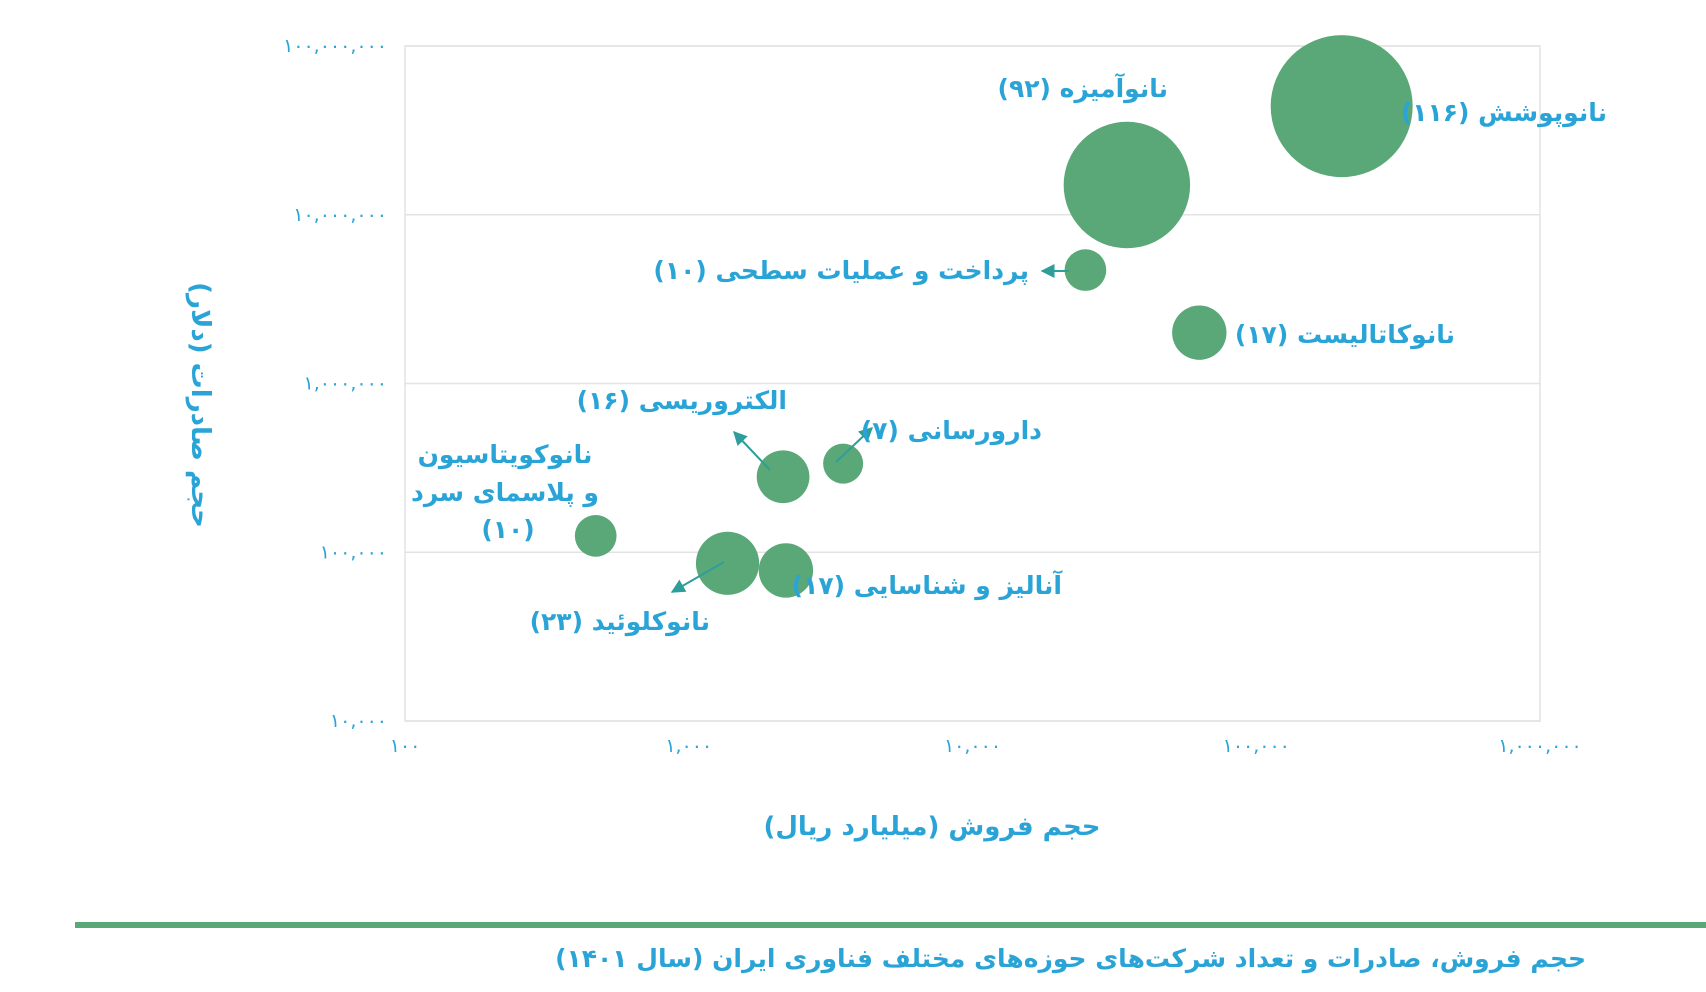 This screenshot has height=992, width=1706. I want to click on label-nanocavitation-line-3: (۱۰), so click(507, 529).